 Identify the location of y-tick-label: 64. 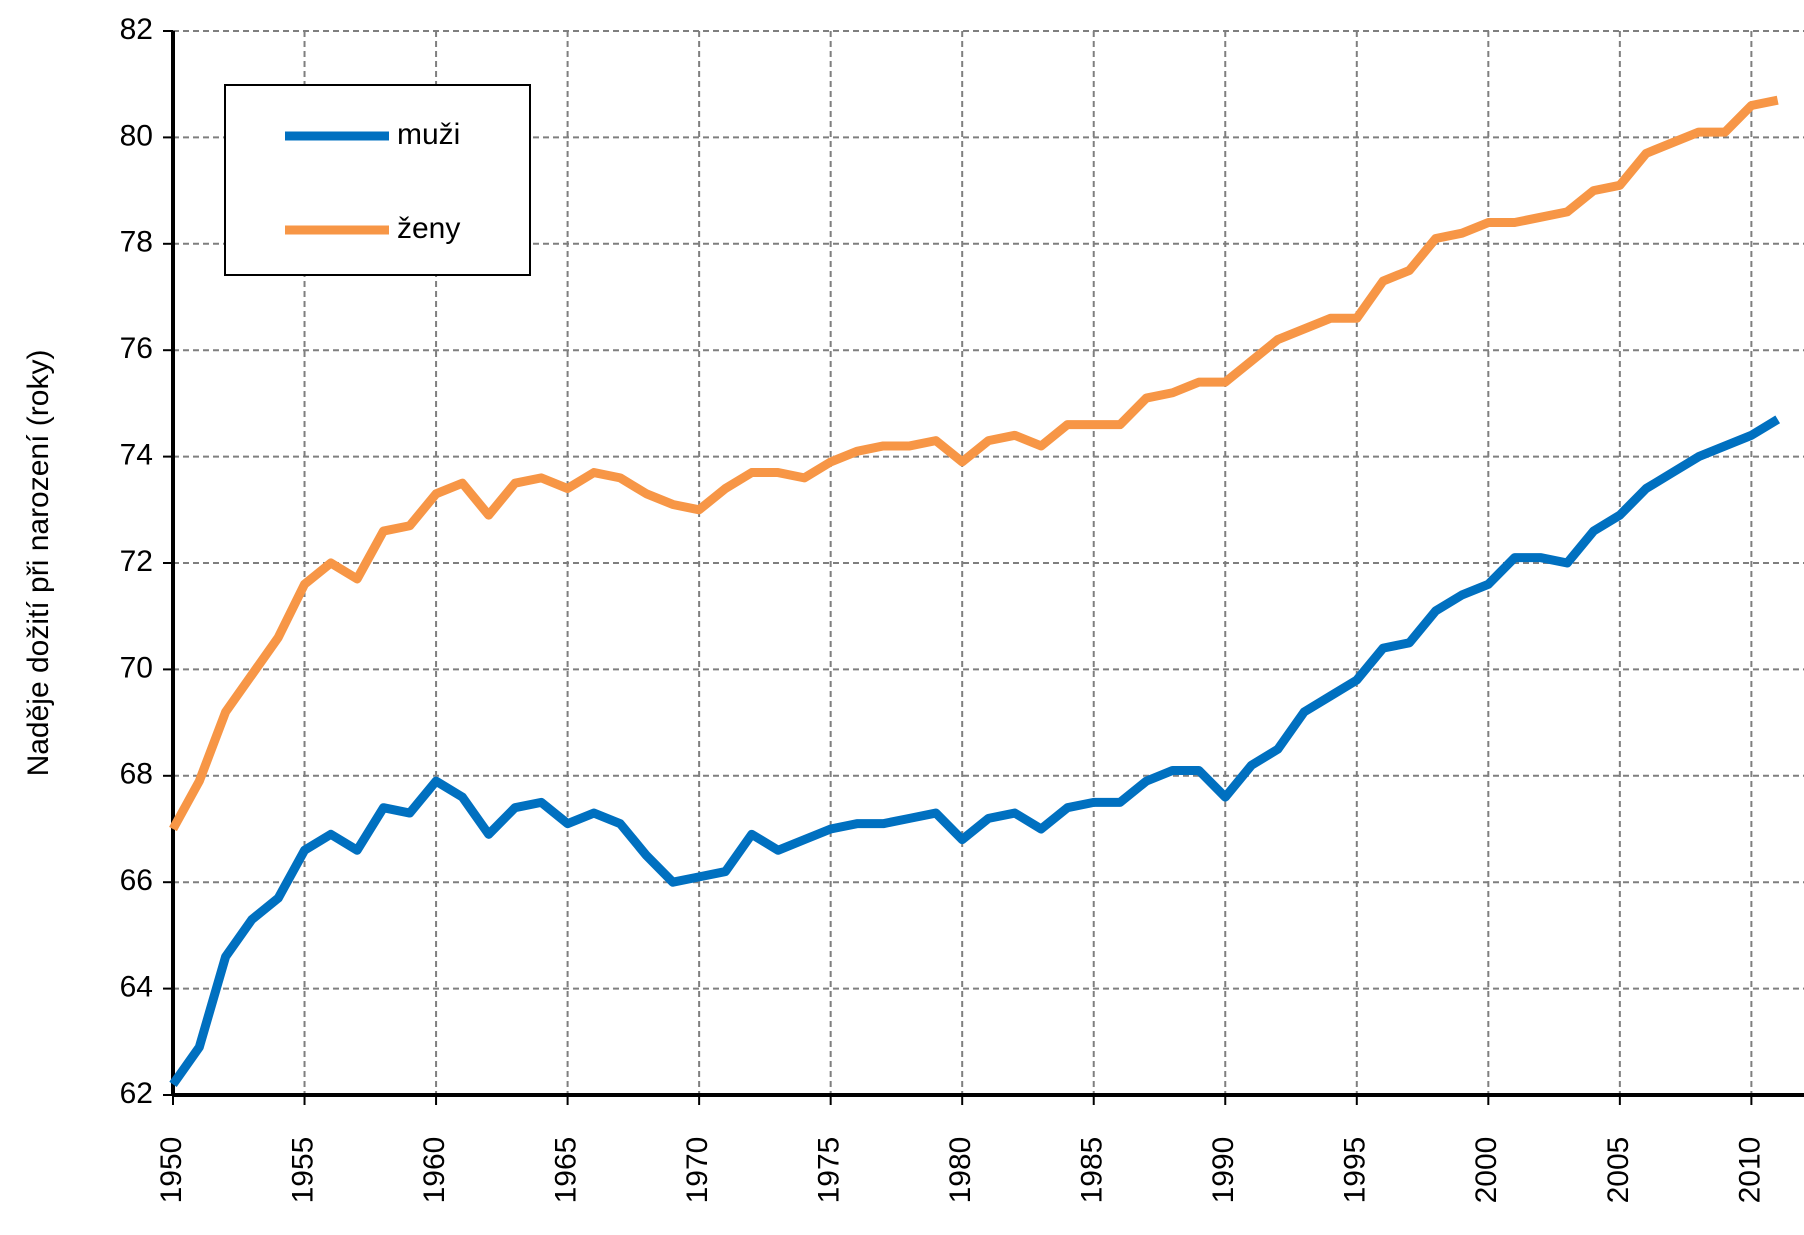
(136, 987).